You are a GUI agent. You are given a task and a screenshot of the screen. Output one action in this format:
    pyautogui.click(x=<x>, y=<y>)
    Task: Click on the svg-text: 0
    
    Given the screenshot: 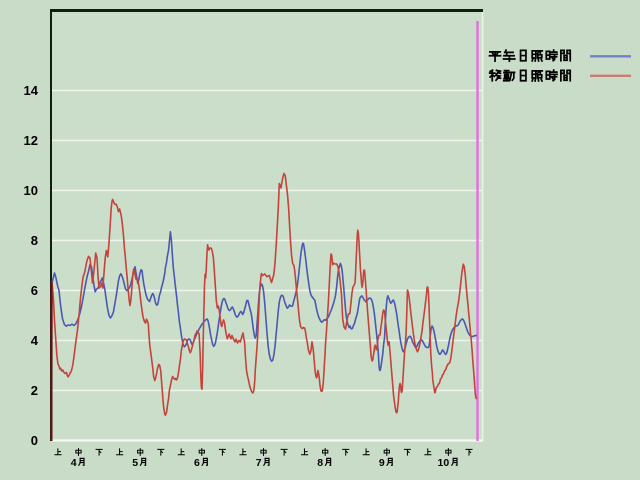 What is the action you would take?
    pyautogui.click(x=34, y=440)
    